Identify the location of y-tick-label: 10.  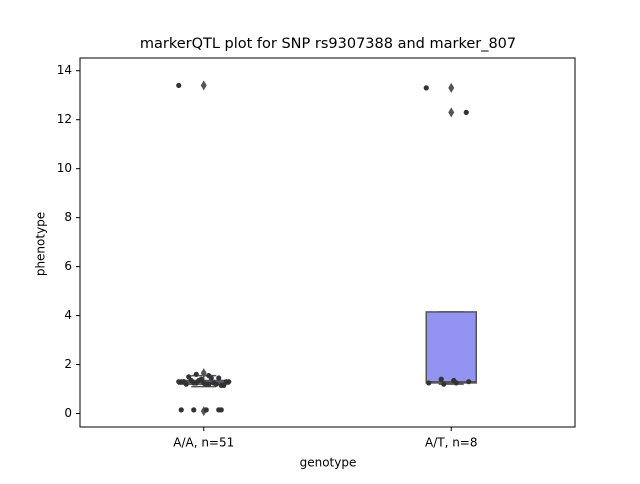
(64, 168).